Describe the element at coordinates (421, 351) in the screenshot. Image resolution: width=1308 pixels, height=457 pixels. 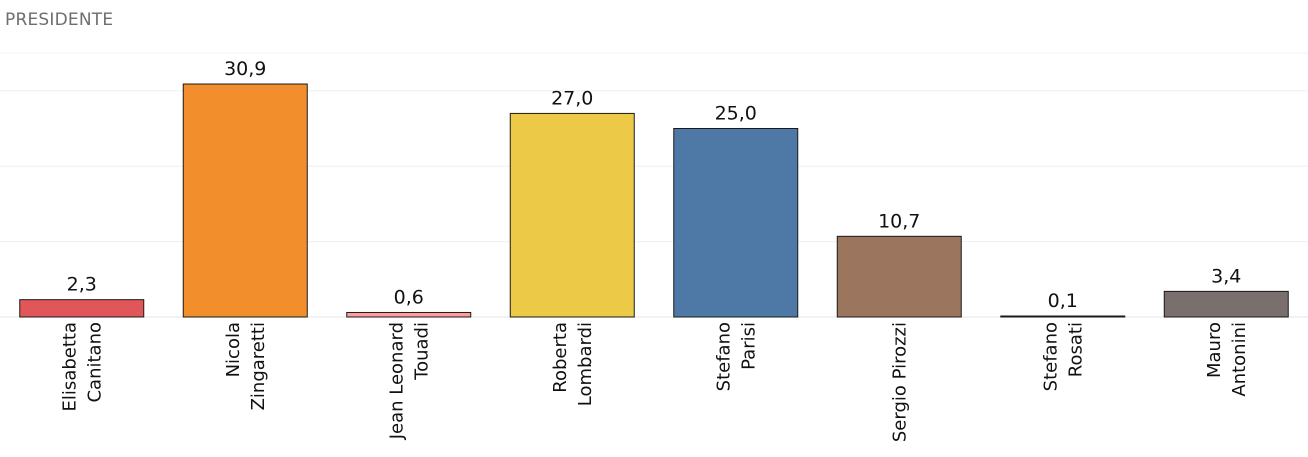
I see `category-label-line: Touadi` at that location.